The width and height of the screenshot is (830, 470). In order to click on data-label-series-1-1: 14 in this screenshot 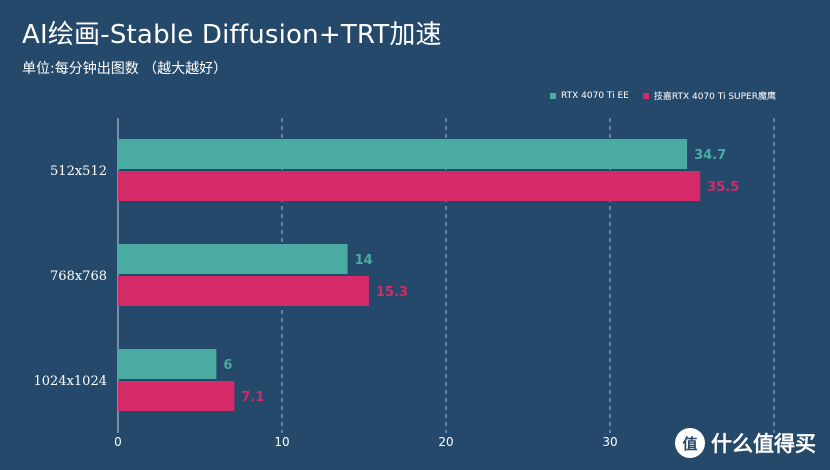, I will do `click(364, 260)`.